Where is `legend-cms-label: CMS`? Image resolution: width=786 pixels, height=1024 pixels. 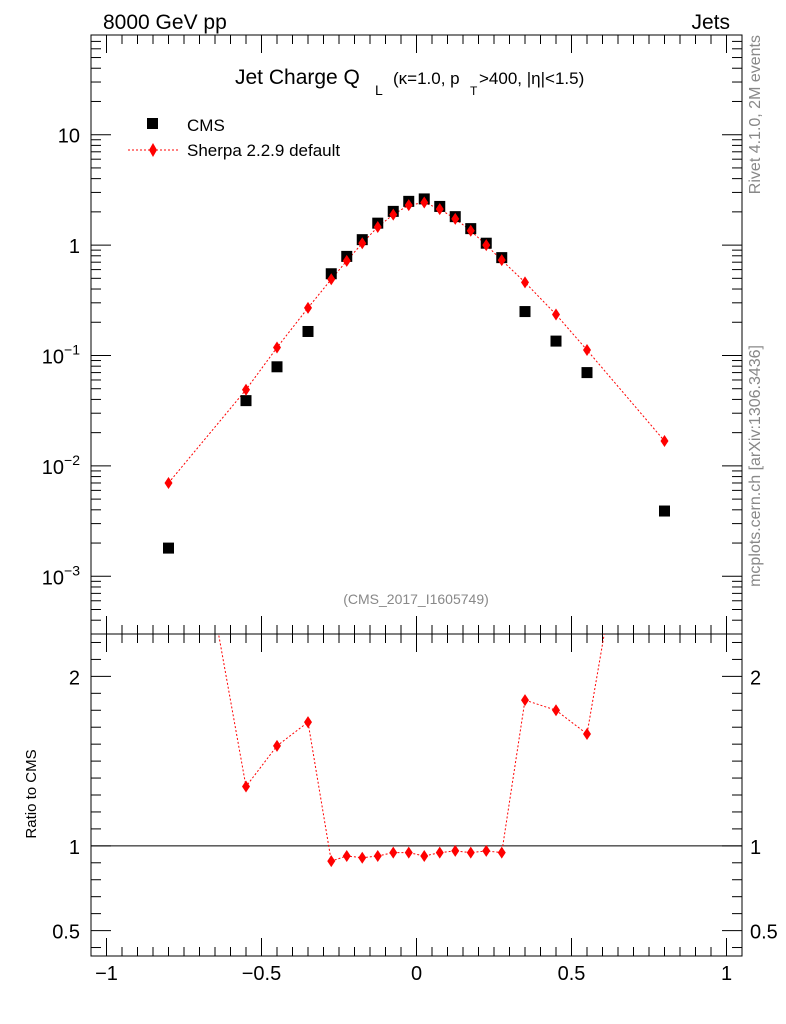 legend-cms-label: CMS is located at coordinates (206, 125).